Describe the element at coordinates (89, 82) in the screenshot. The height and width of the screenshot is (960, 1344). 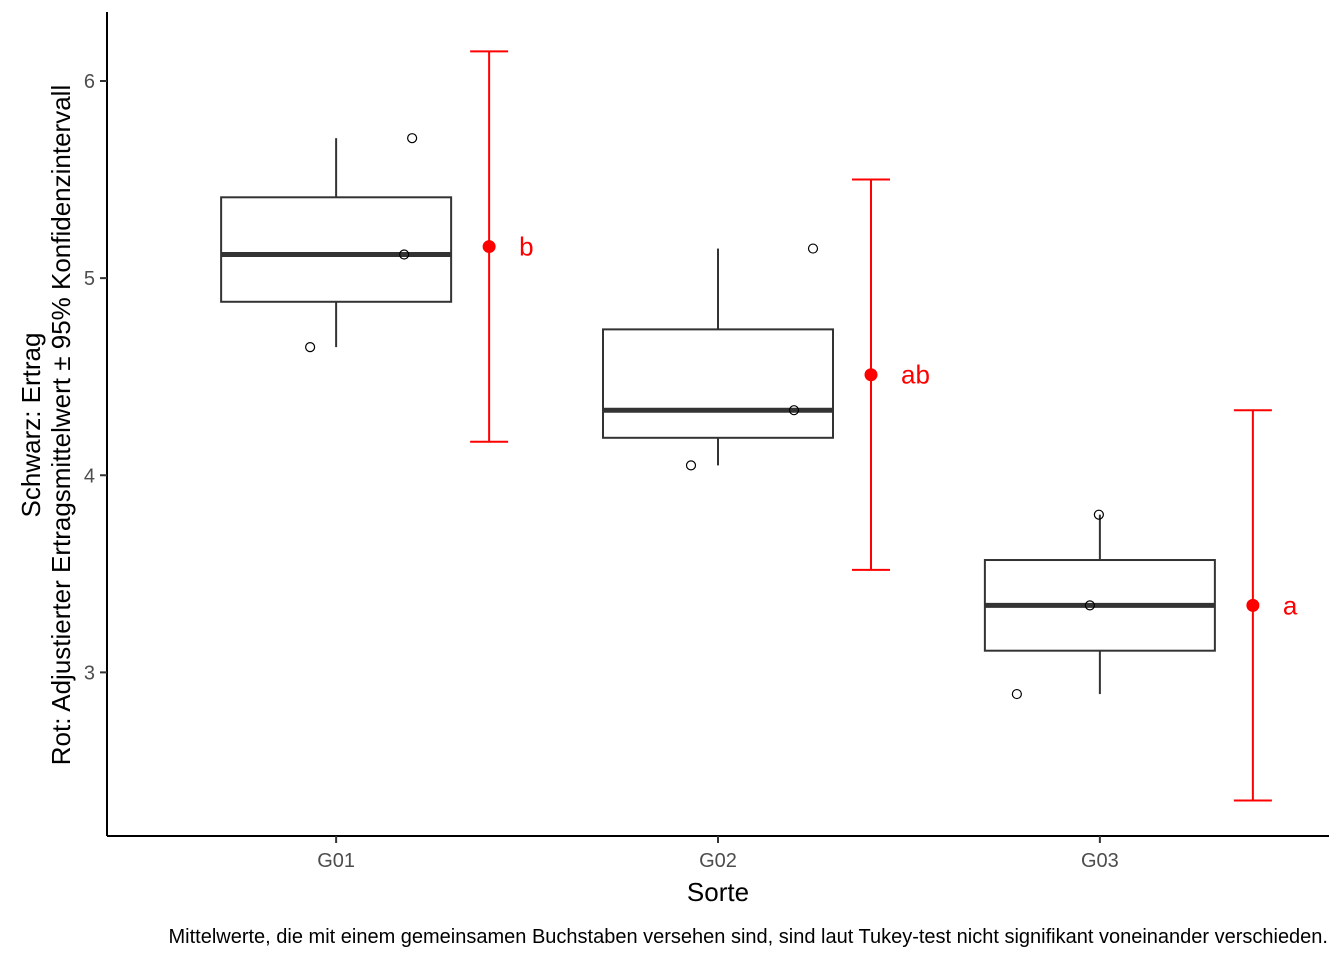
I see `y-tick-label: 6` at that location.